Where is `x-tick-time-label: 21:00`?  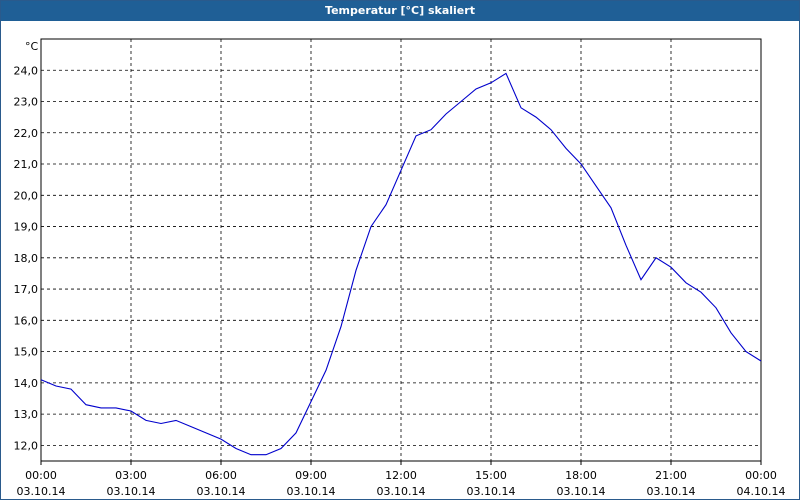
x-tick-time-label: 21:00 is located at coordinates (671, 475).